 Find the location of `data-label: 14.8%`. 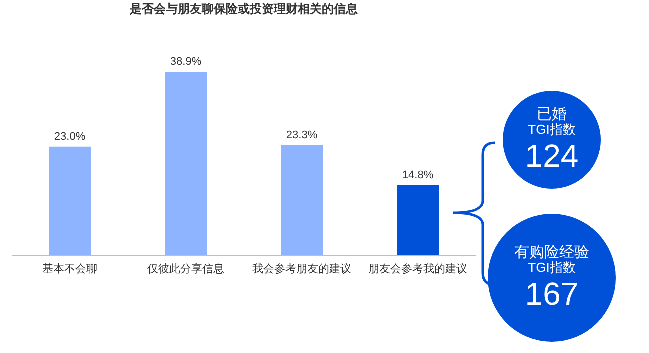

data-label: 14.8% is located at coordinates (418, 175).